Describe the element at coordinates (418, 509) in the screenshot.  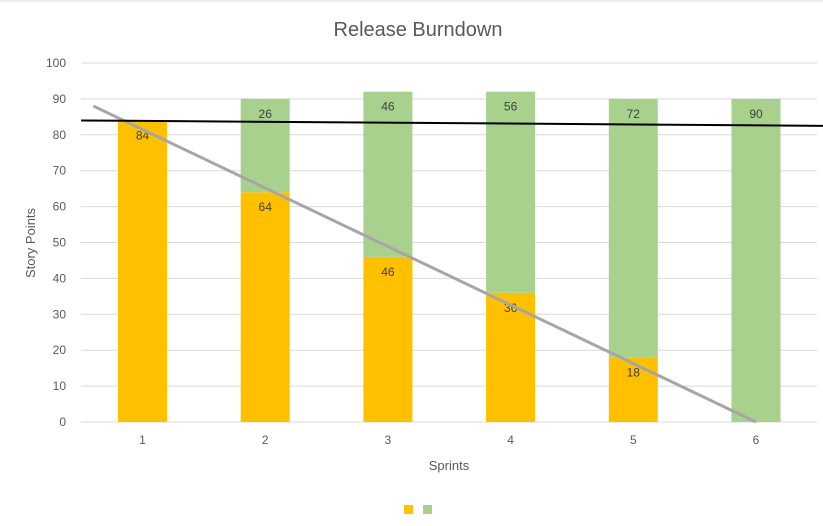
I see `legend` at that location.